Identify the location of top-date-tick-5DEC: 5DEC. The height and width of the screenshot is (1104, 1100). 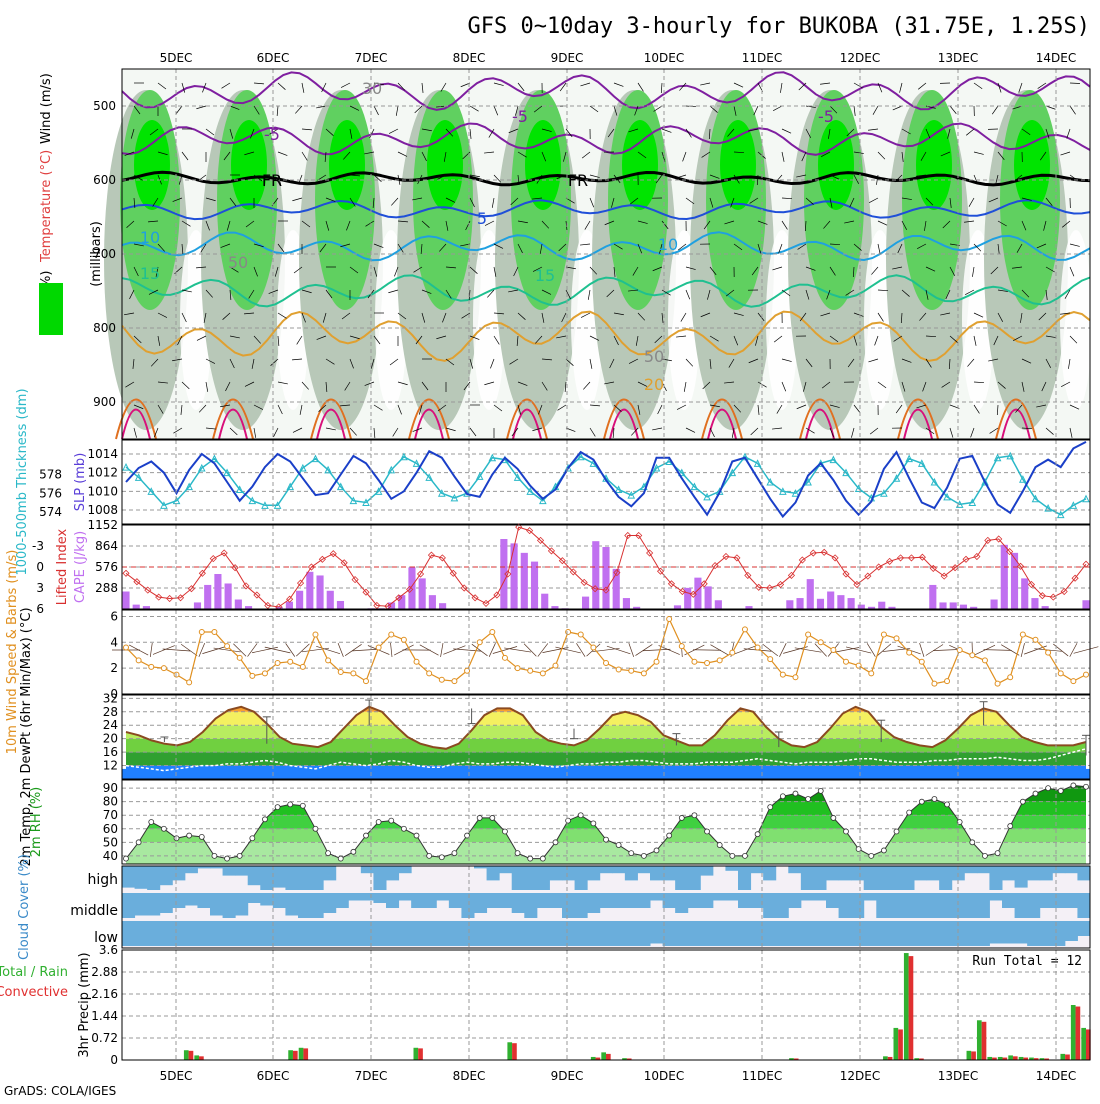
(176, 58).